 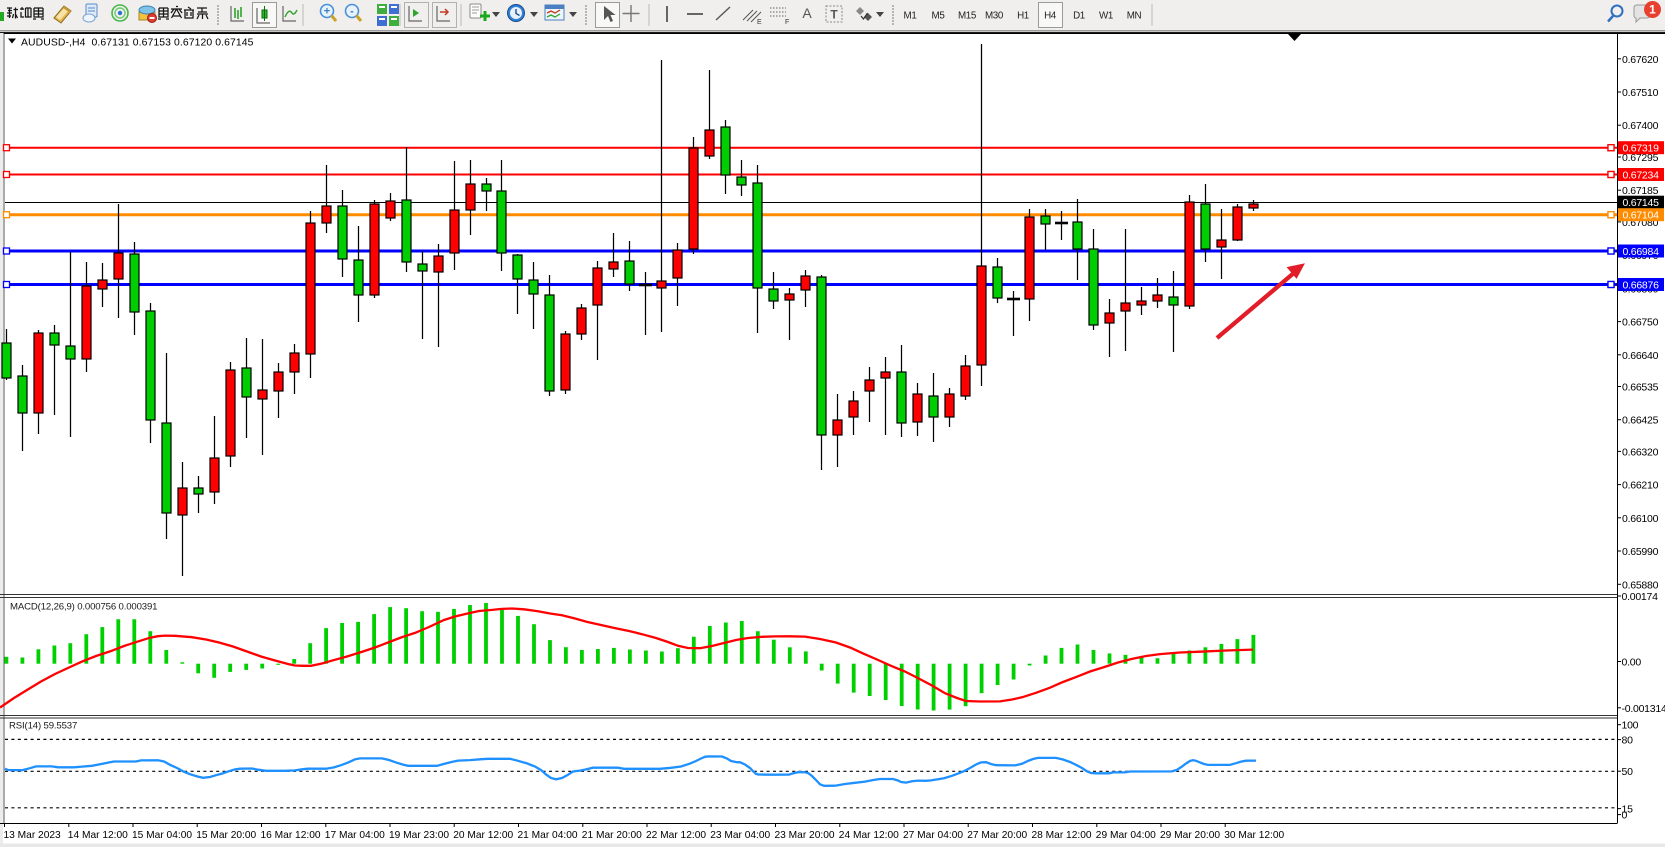 I want to click on svg-text: 100, so click(x=1630, y=726).